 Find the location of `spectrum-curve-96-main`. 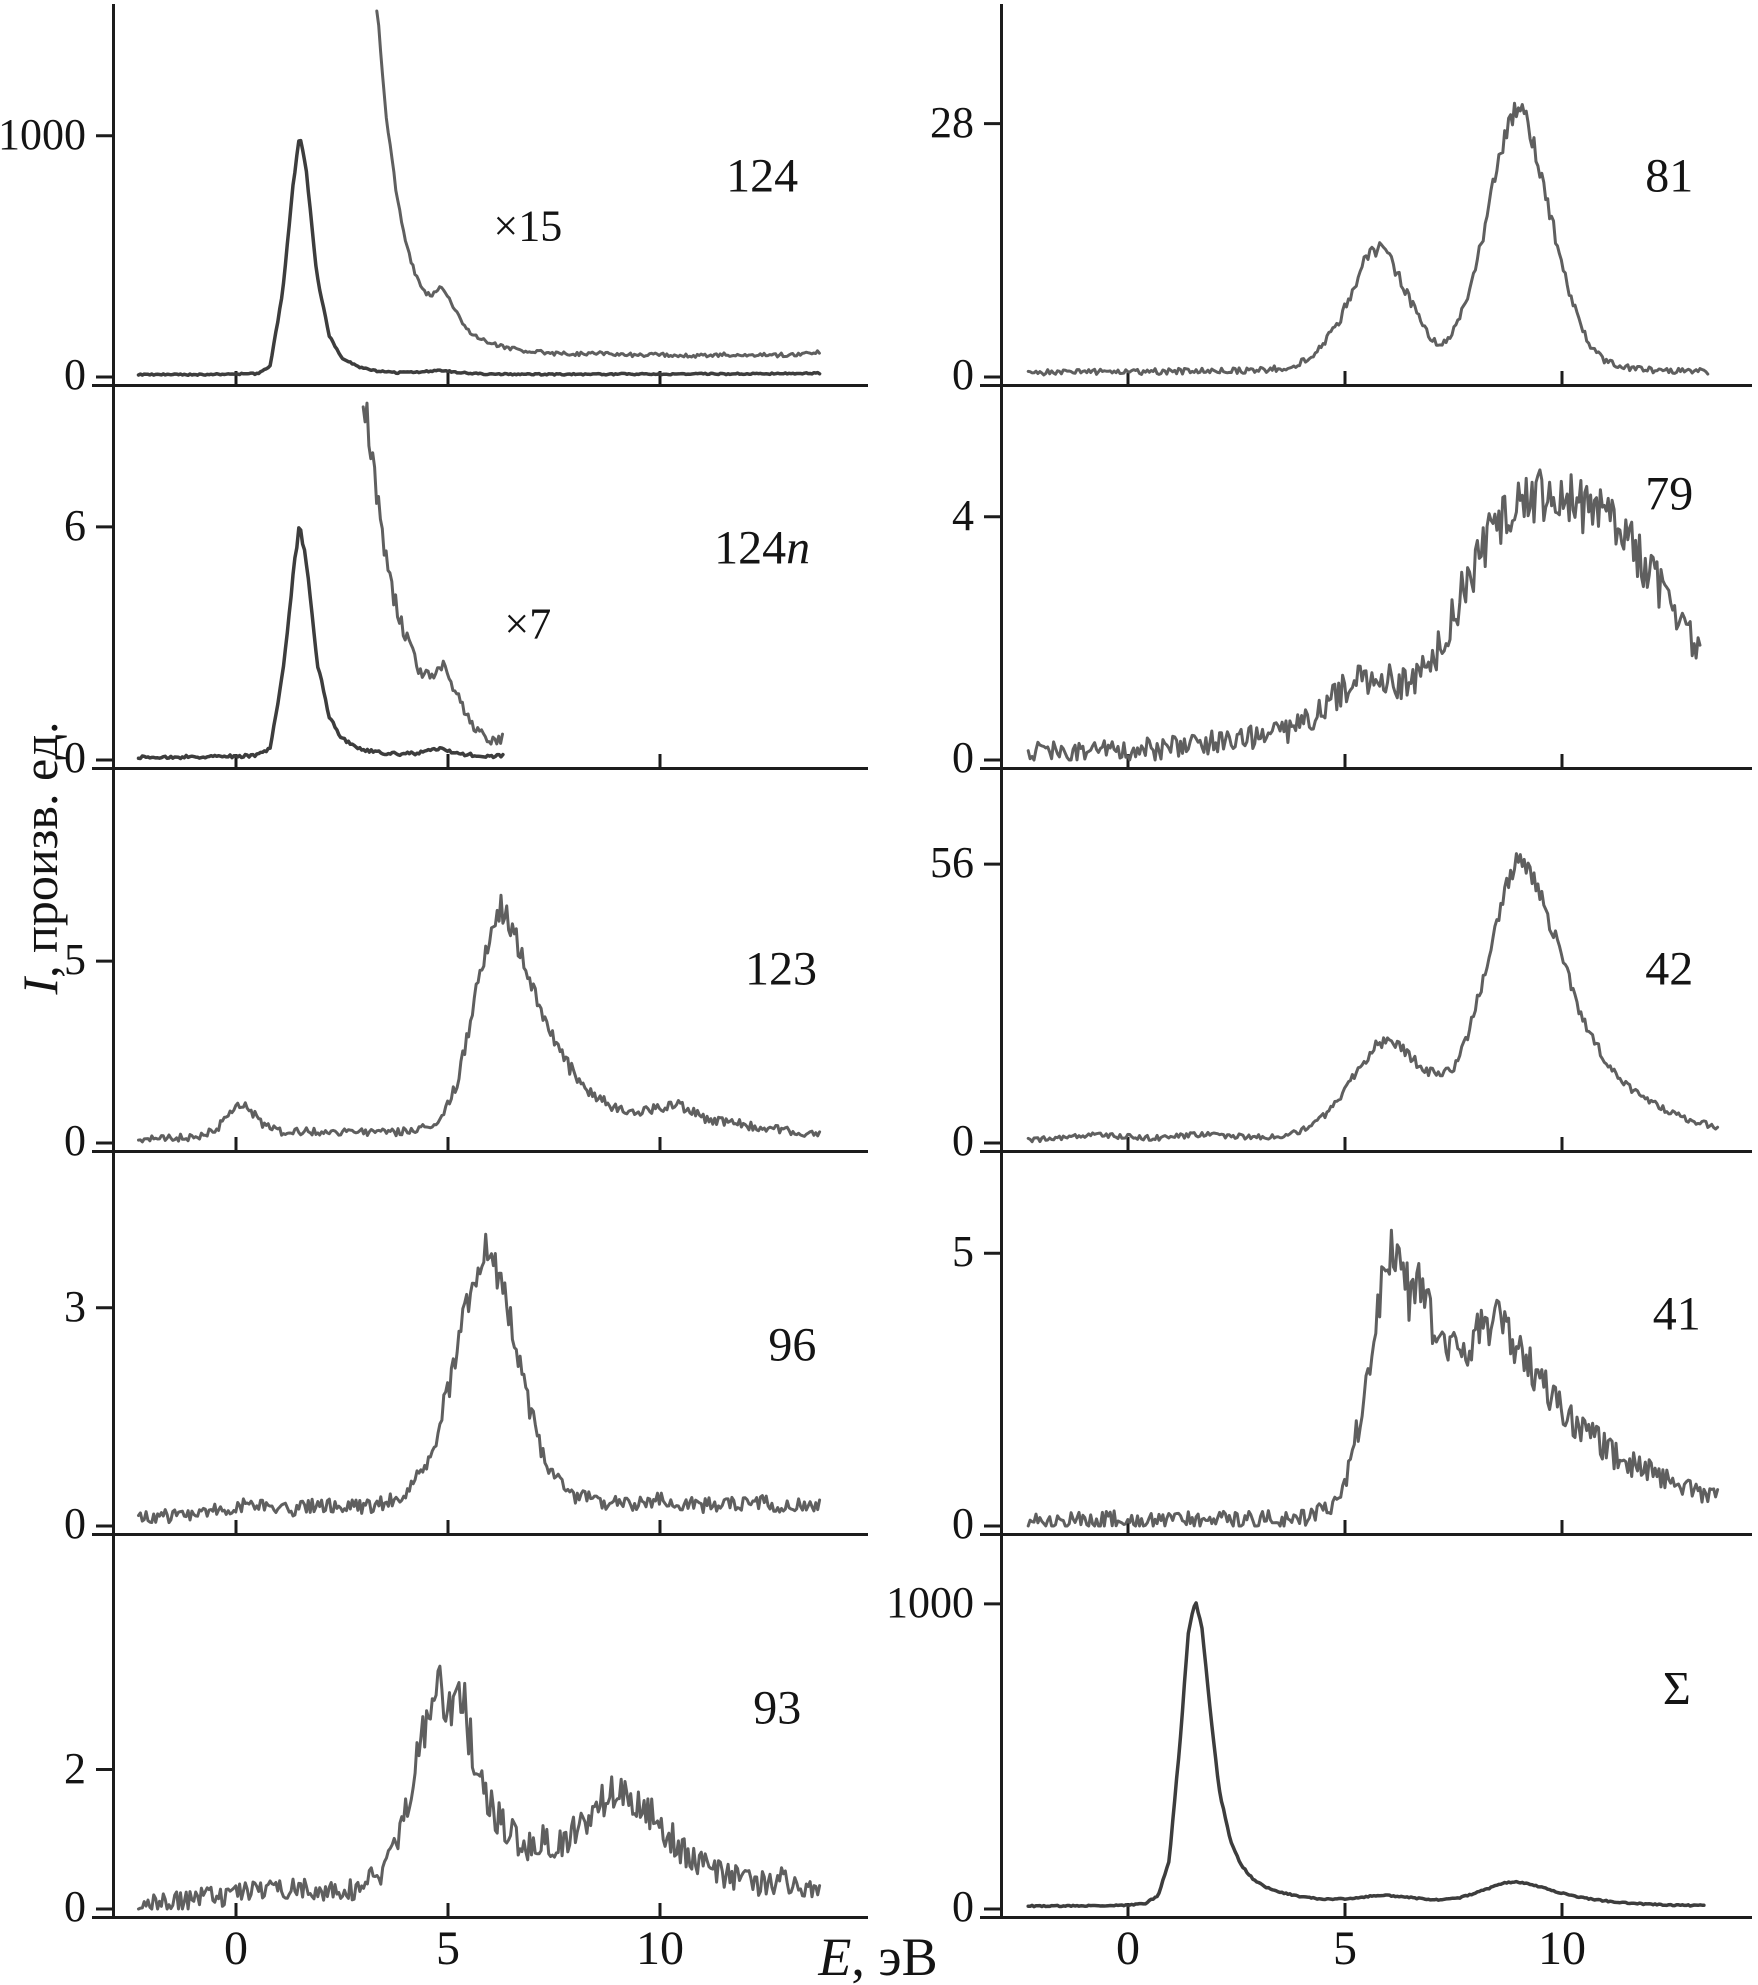

spectrum-curve-96-main is located at coordinates (479, 1378).